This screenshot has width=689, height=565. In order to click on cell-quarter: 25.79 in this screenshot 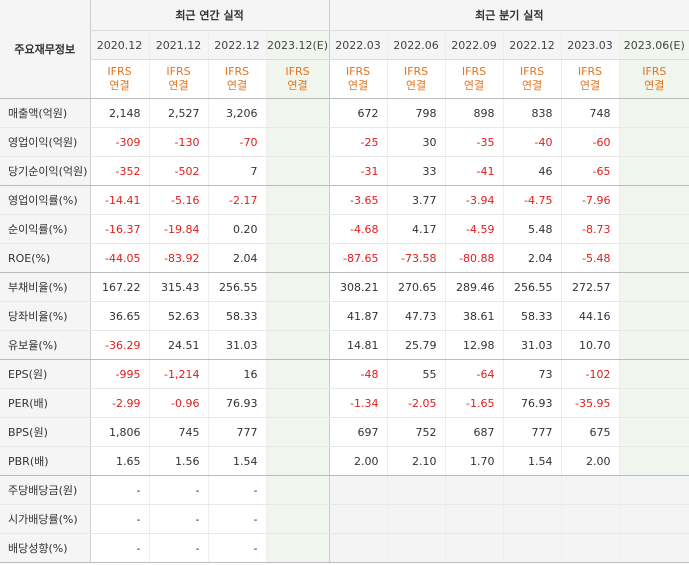, I will do `click(416, 345)`.